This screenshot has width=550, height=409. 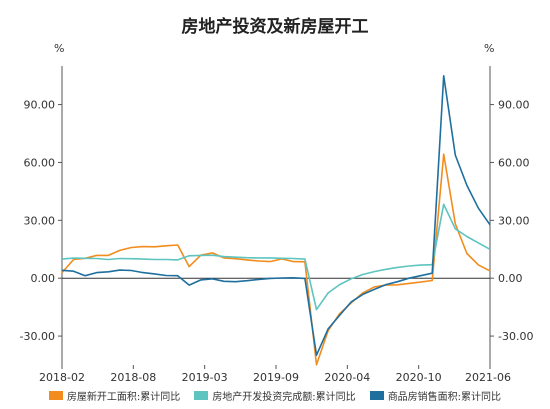 What do you see at coordinates (37, 336) in the screenshot?
I see `left-y-tick-label: -30.00` at bounding box center [37, 336].